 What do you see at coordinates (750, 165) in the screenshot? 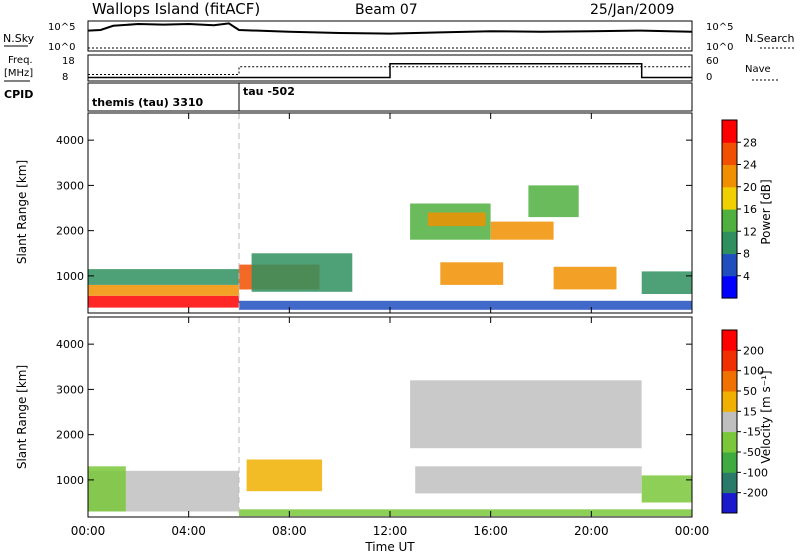
I see `colorbar-tick-label: 24` at bounding box center [750, 165].